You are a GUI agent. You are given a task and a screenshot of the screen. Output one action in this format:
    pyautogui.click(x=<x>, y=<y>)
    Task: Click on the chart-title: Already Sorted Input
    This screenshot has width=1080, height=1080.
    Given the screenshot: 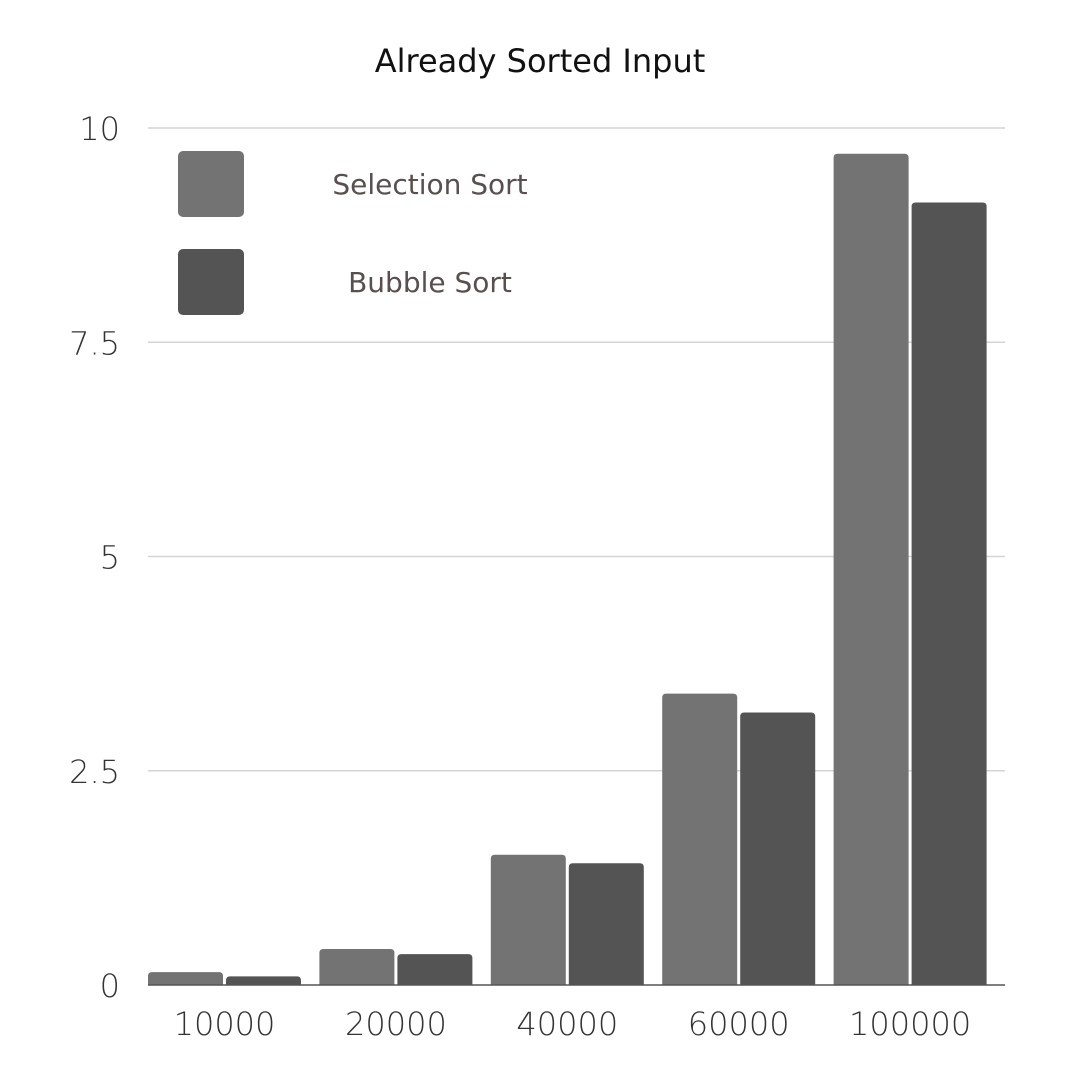 What is the action you would take?
    pyautogui.click(x=540, y=61)
    